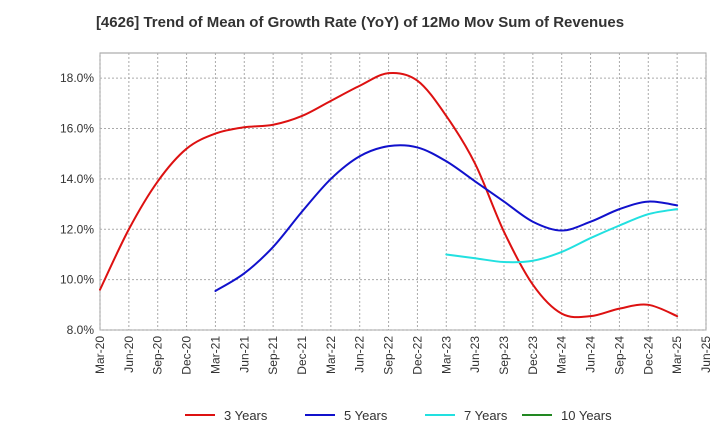 This screenshot has height=440, width=720. Describe the element at coordinates (77, 78) in the screenshot. I see `y-tick-label: 18.0%` at that location.